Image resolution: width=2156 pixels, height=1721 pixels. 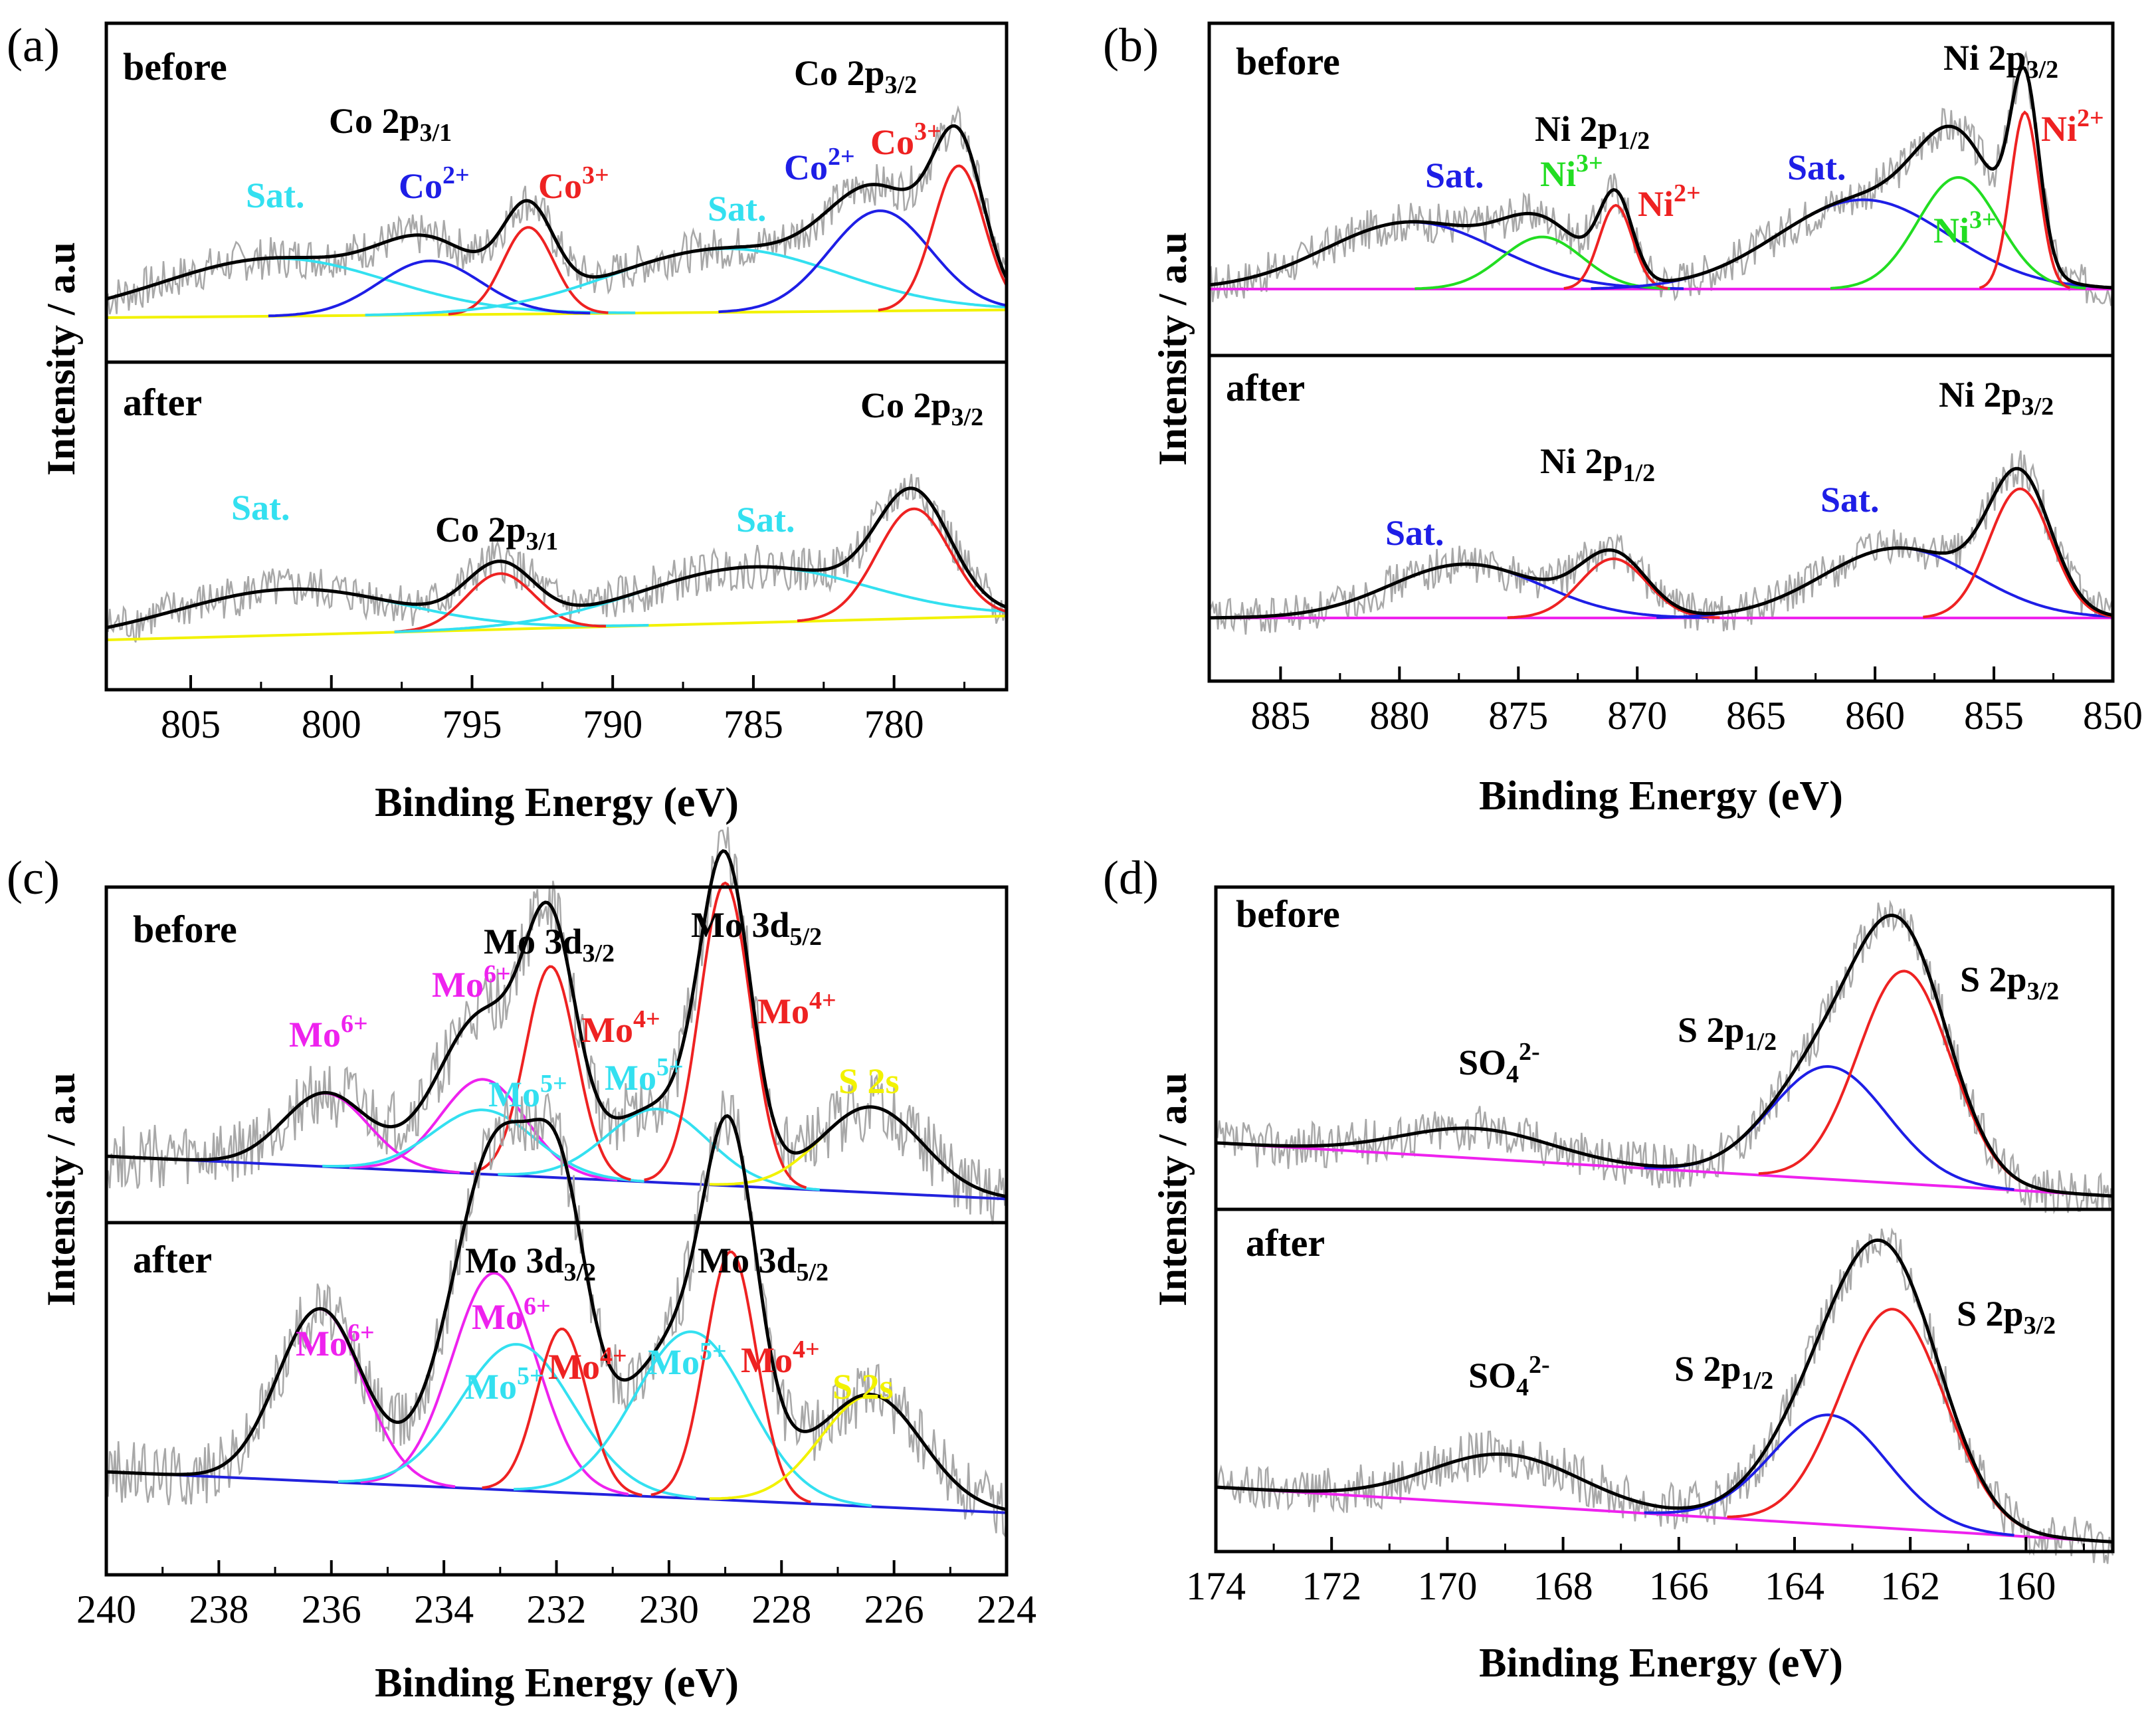 I want to click on panel-b-xlabel: Binding Energy (eV), so click(x=1661, y=796).